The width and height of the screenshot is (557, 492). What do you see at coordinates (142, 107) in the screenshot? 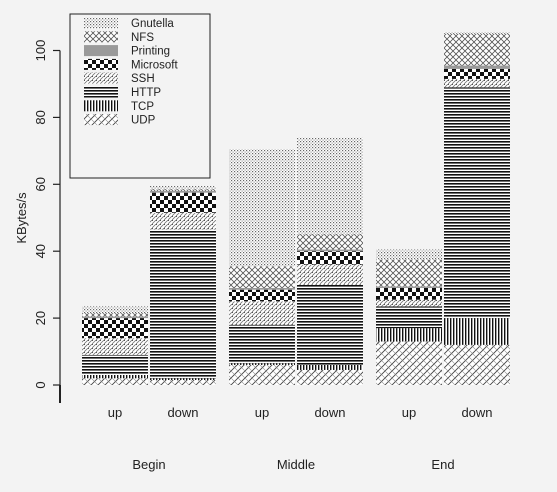
I see `legend-label-tcp: TCP` at bounding box center [142, 107].